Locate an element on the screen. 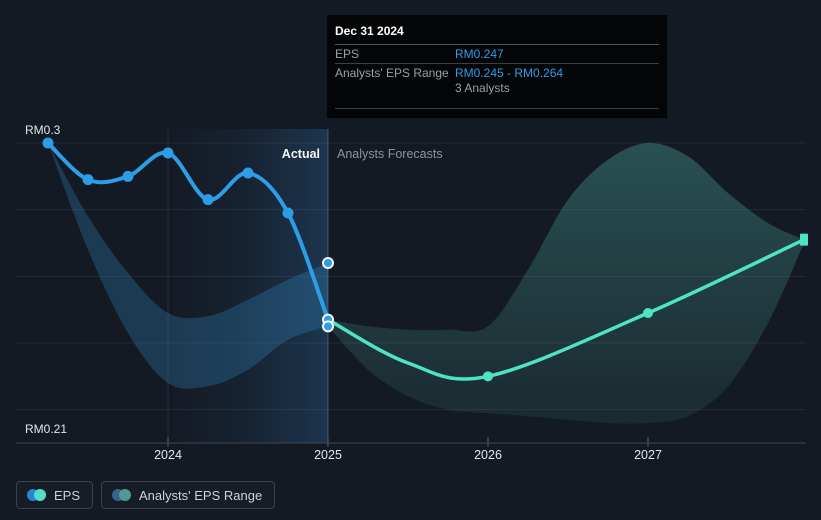 The image size is (821, 520). legend-eps: EPS is located at coordinates (55, 495).